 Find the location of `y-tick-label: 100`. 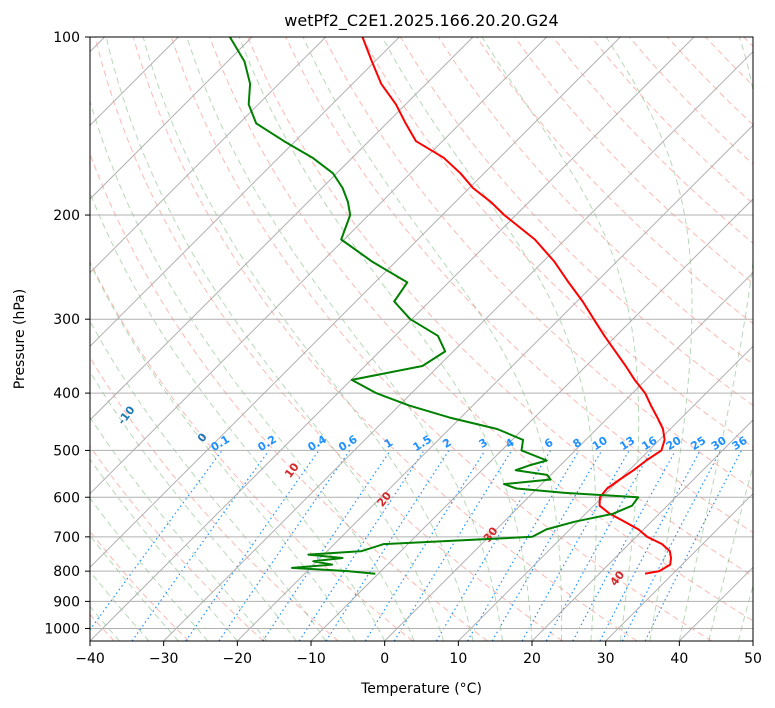

y-tick-label: 100 is located at coordinates (66, 38).